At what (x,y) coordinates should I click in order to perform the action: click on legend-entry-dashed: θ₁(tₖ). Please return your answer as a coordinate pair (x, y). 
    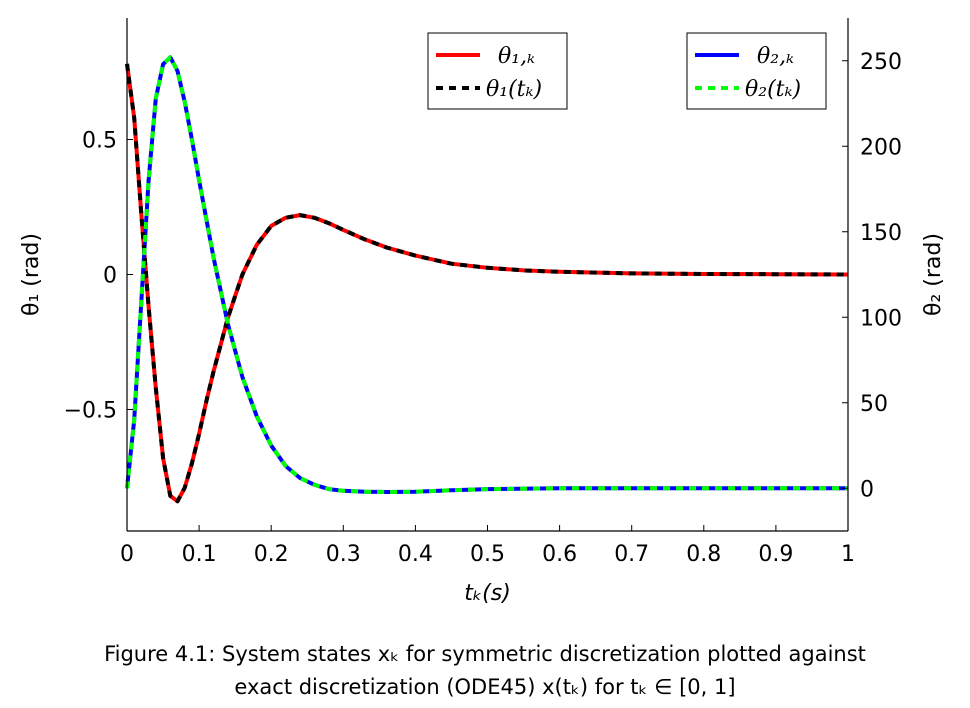
    Looking at the image, I should click on (514, 89).